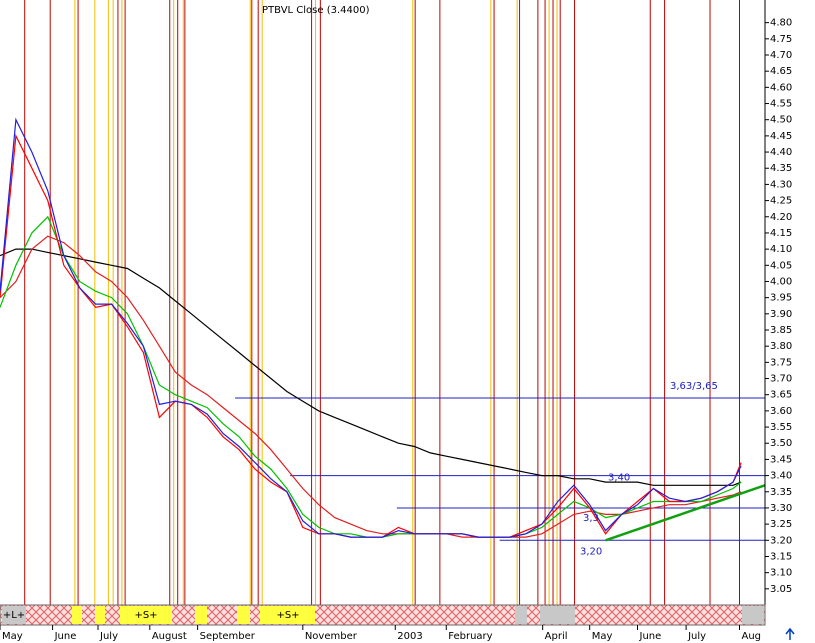  I want to click on x-tick-label: November, so click(331, 636).